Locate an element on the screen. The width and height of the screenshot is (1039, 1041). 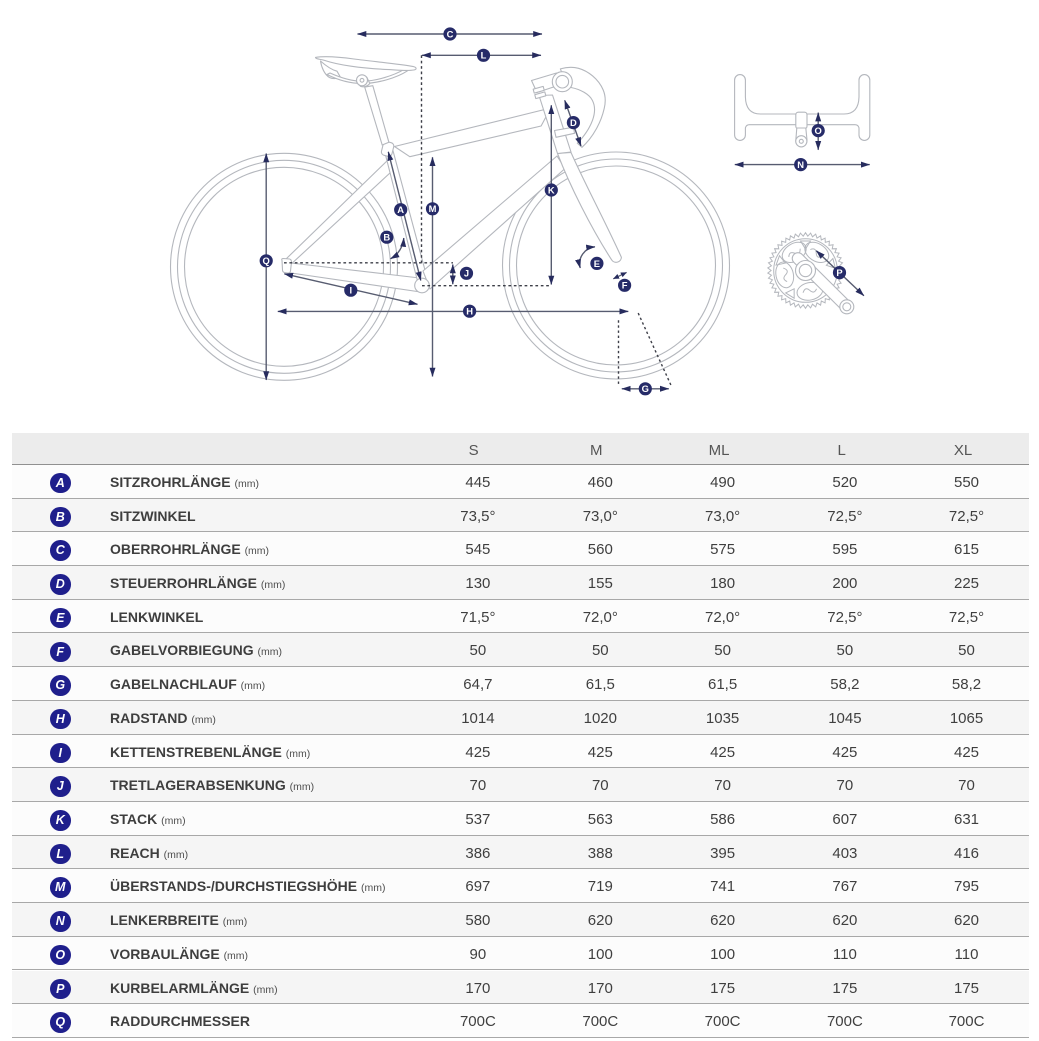
svg-text: O is located at coordinates (818, 130).